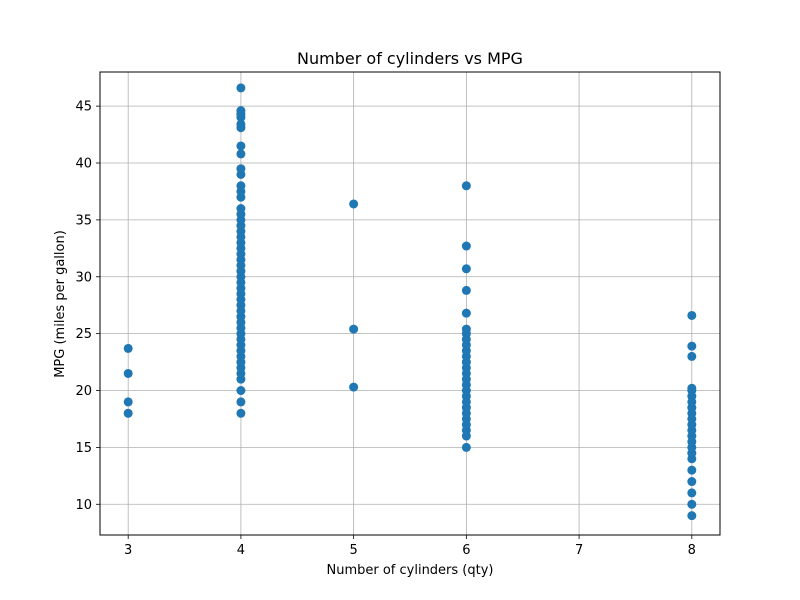 This screenshot has width=800, height=600. I want to click on y-tick-label: 15, so click(83, 448).